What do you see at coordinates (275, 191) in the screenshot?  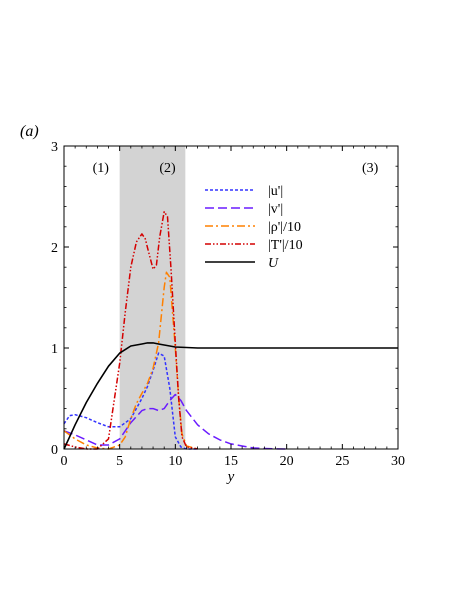 I see `legend-label: |u'|` at bounding box center [275, 191].